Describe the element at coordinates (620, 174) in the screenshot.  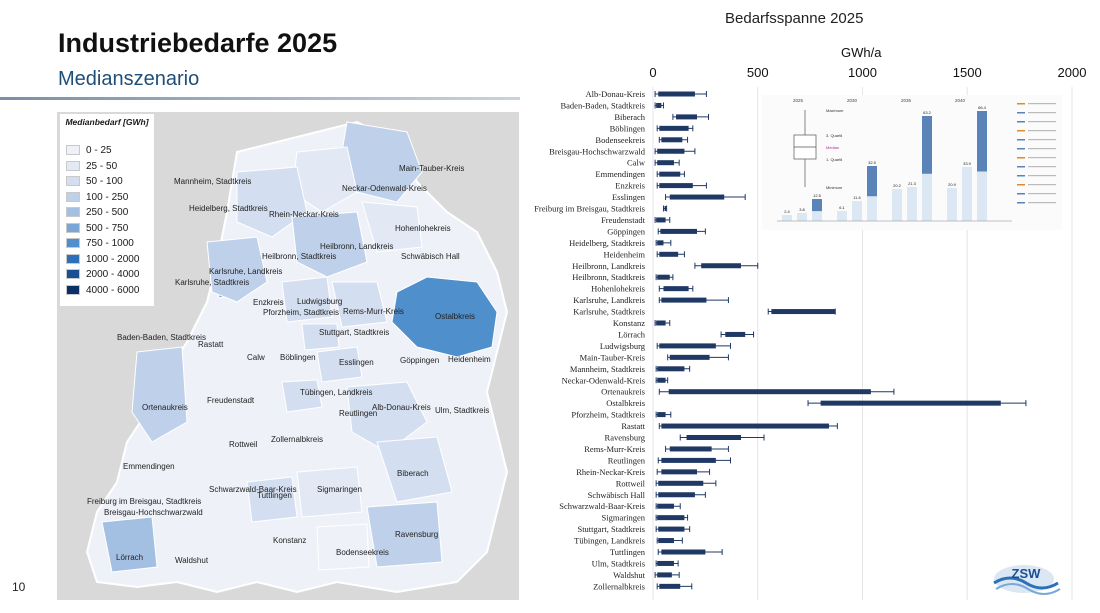
I see `category-label: Emmendingen` at that location.